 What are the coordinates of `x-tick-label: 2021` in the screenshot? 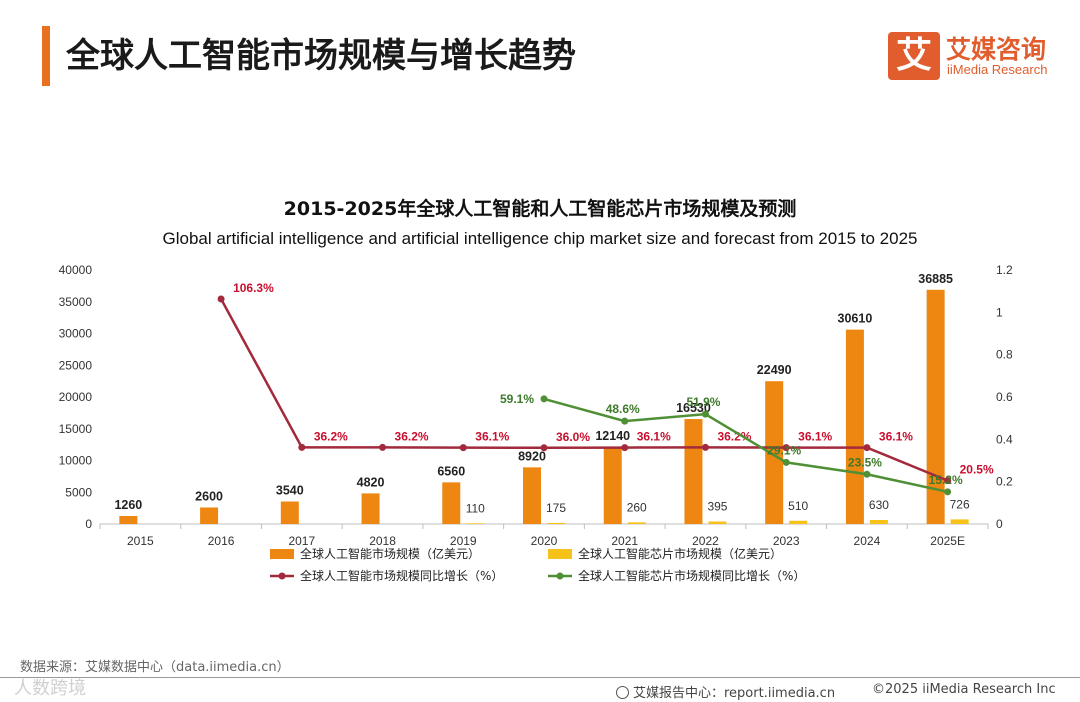 It's located at (624, 541).